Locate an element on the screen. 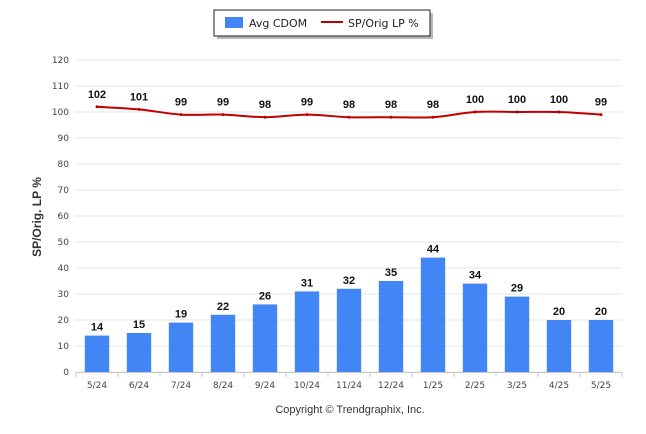  bar-data-label: 34 is located at coordinates (475, 276).